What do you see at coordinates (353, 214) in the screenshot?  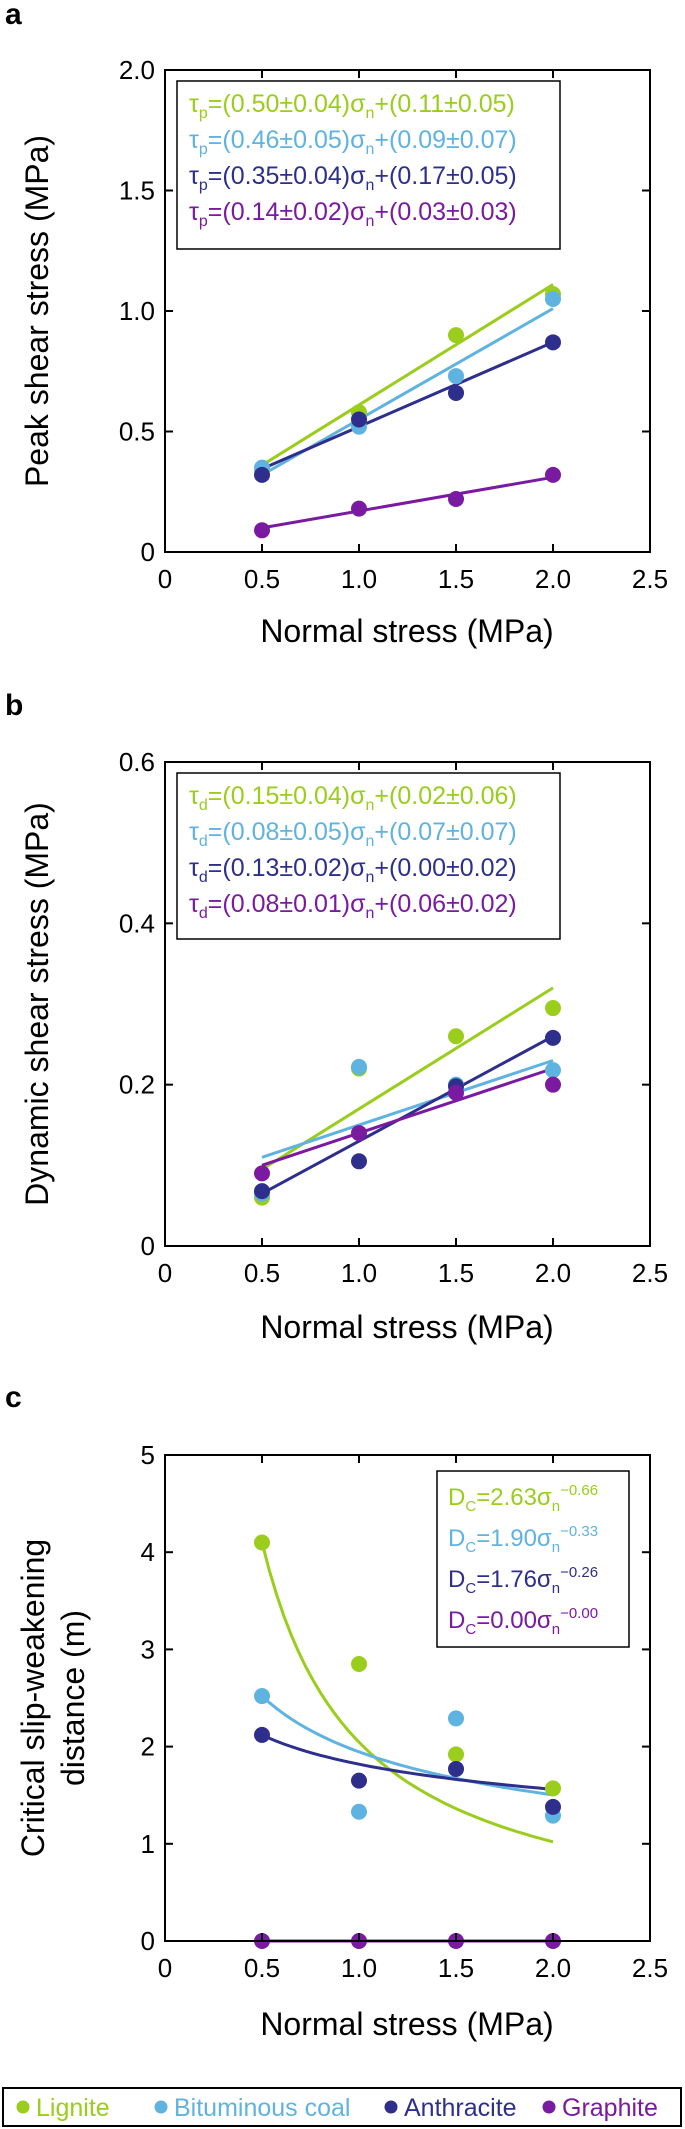 I see `equation-graphite: τp=(0.14±0.02)σn+(0.03±0.03)` at bounding box center [353, 214].